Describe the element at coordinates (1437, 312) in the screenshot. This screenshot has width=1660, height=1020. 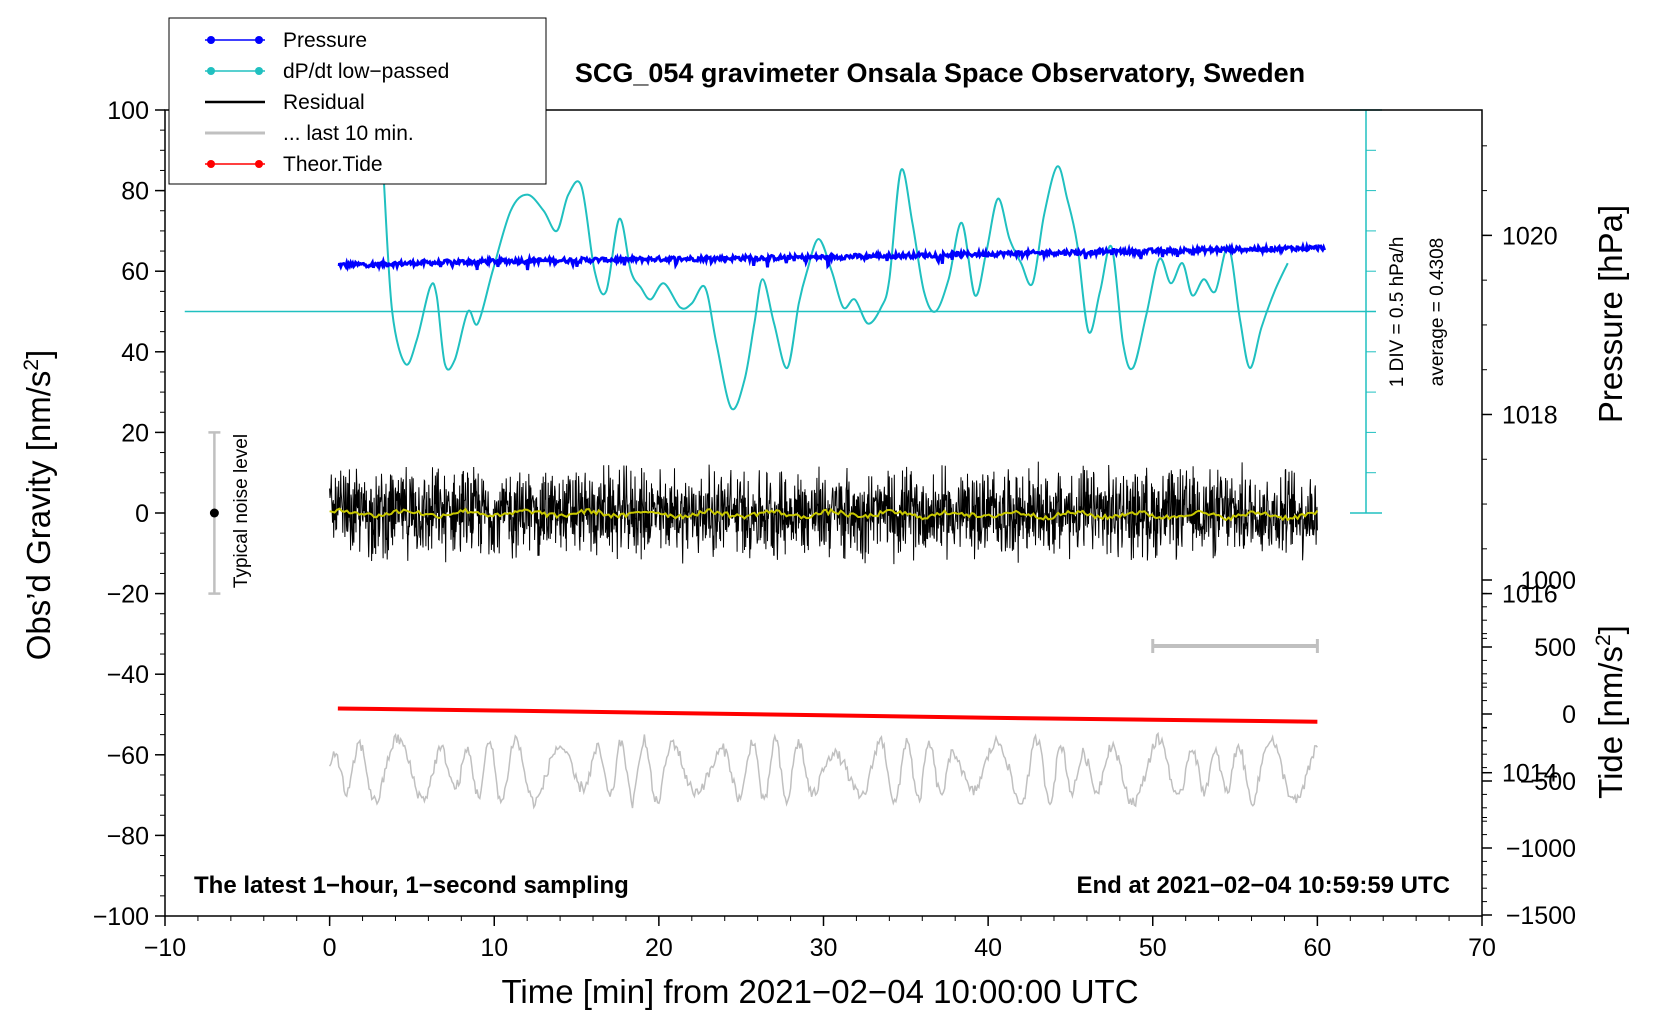
I see `average-label: average = 0.4308` at that location.